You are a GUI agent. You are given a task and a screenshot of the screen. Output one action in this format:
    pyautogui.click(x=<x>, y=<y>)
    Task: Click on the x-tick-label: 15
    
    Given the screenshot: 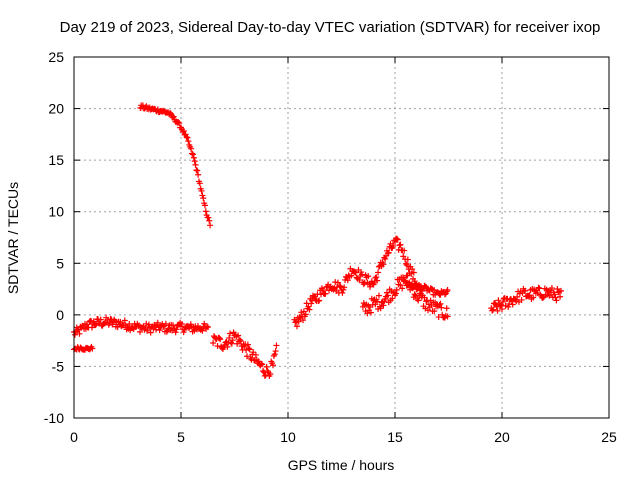 What is the action you would take?
    pyautogui.click(x=395, y=437)
    